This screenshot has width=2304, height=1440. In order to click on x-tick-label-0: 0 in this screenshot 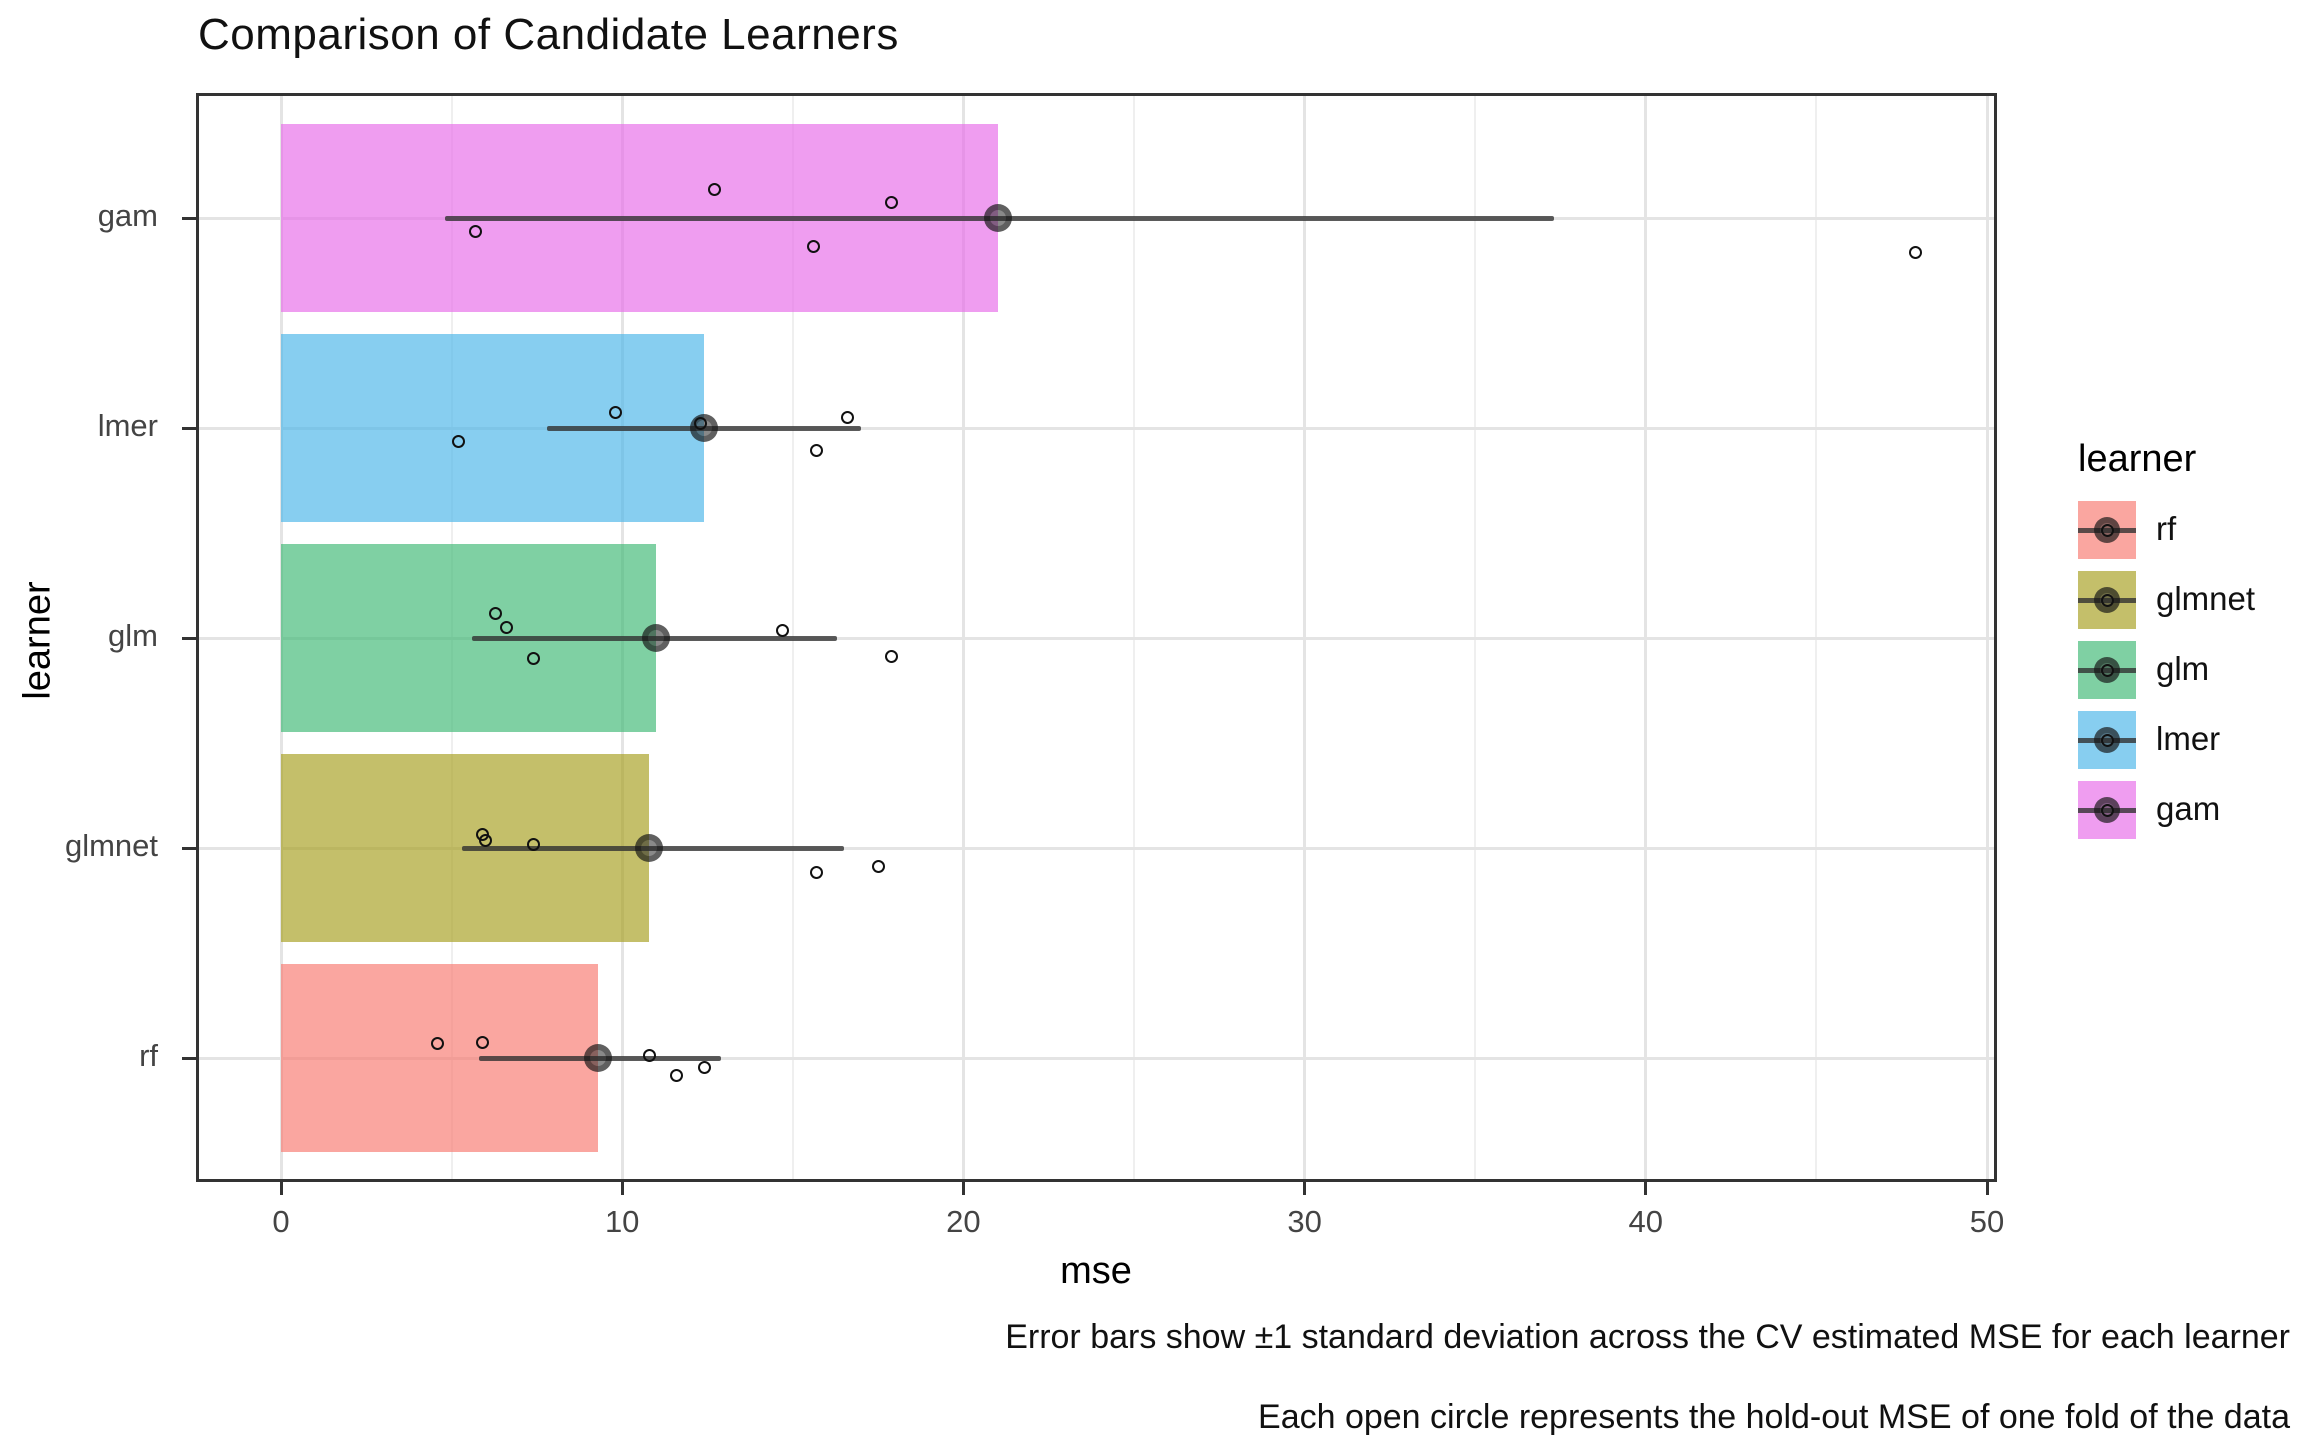, I will do `click(281, 1221)`.